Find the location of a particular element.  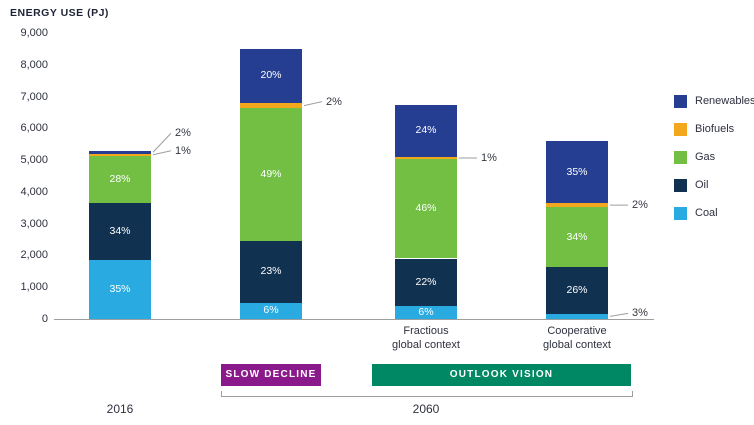

outlook-vision-badge: OUTLOOK VISION is located at coordinates (501, 375).